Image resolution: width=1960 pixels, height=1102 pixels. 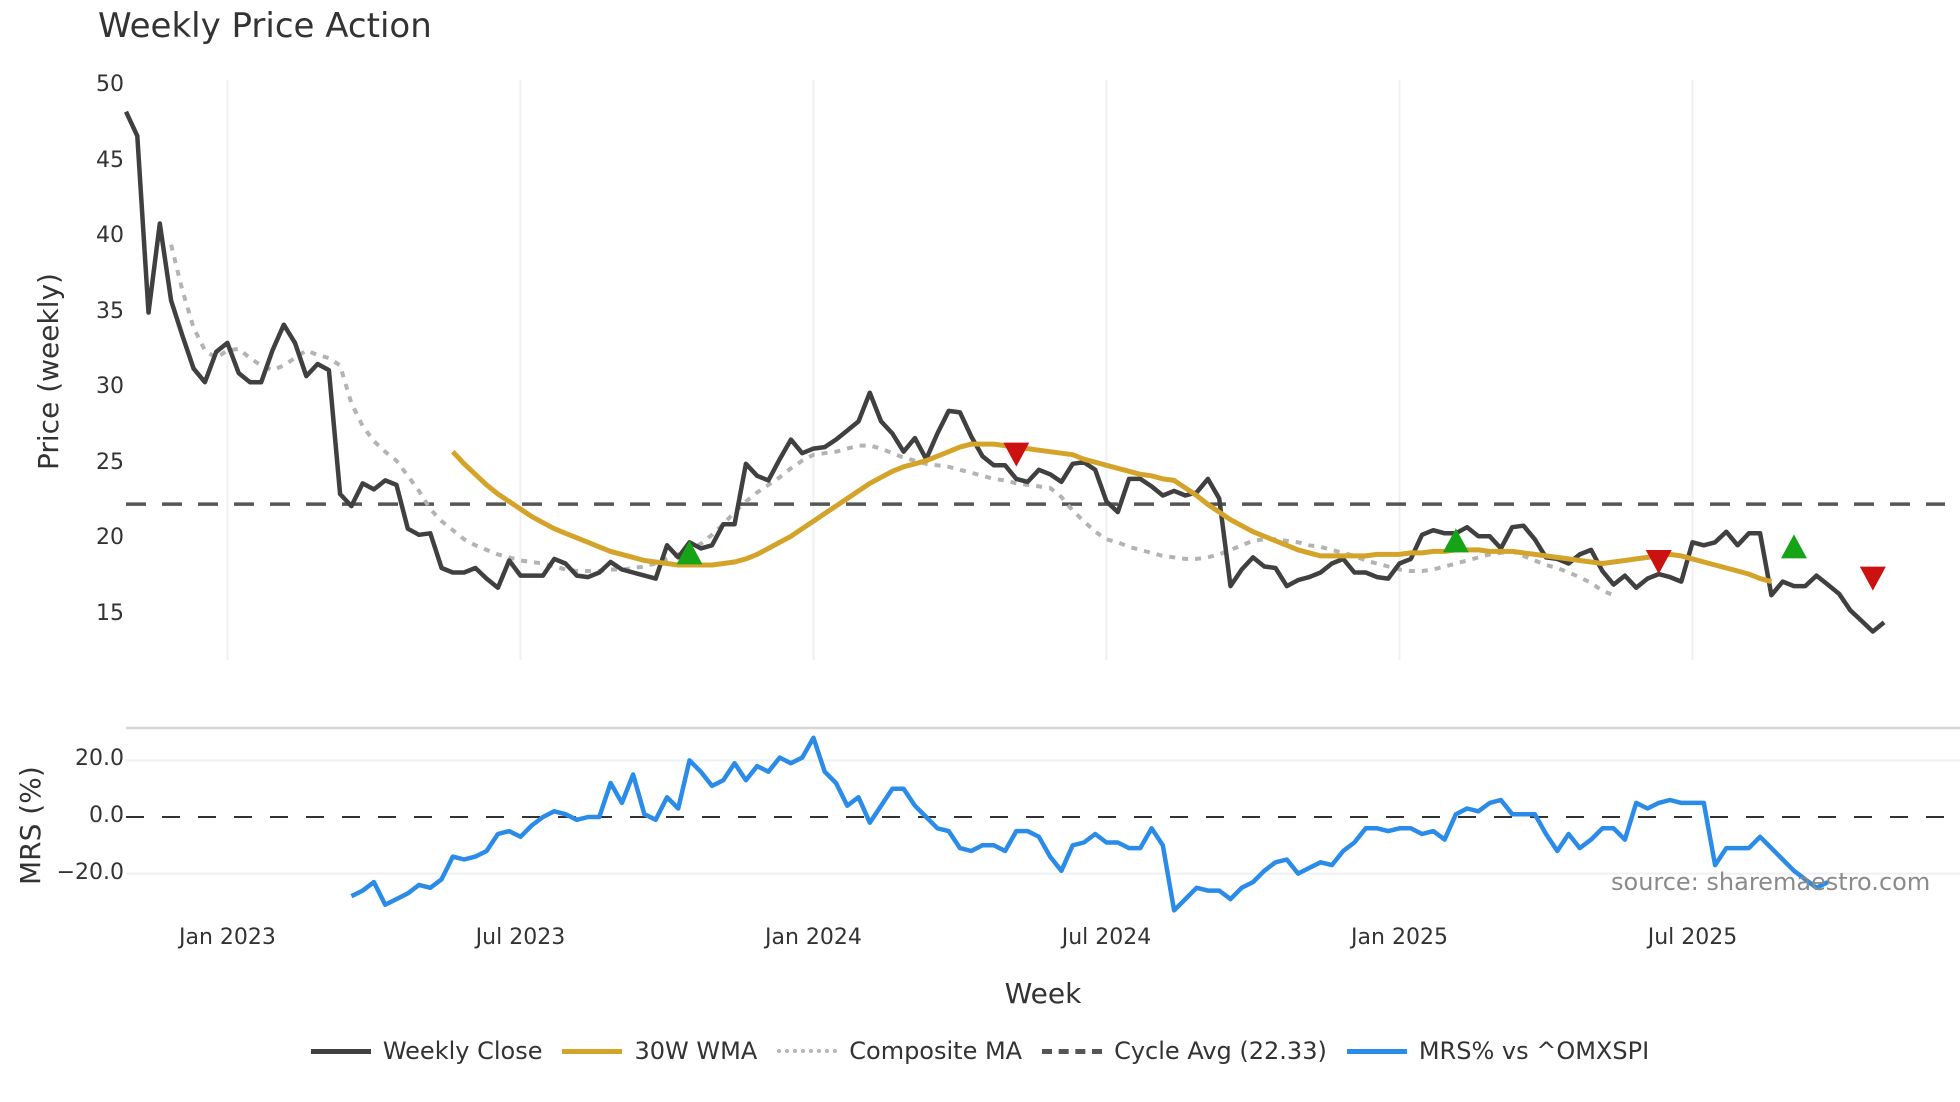 I want to click on mrs-line, so click(x=1089, y=824).